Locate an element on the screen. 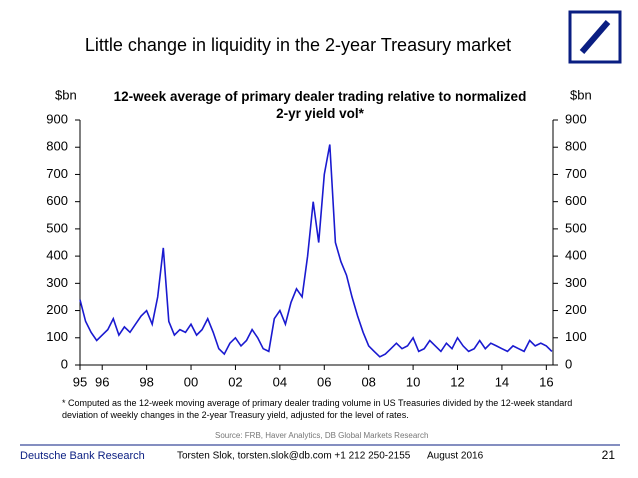 This screenshot has height=478, width=638. y2-tick-label: 300 is located at coordinates (576, 282).